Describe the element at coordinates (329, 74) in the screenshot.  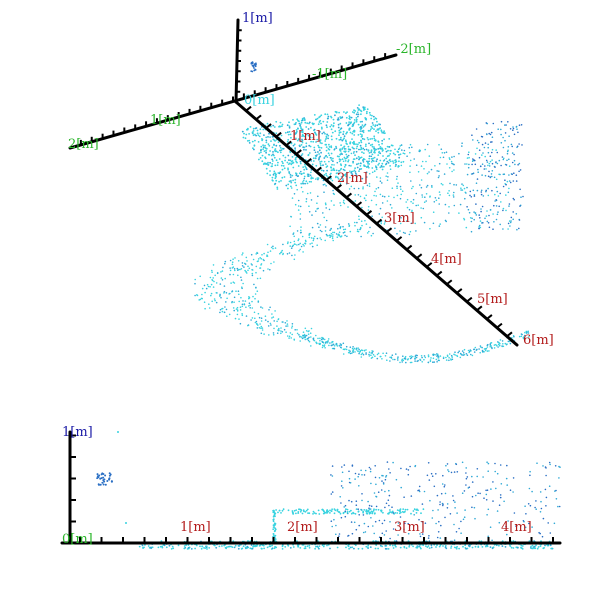
I see `y-label-neg1m: -1[m]` at that location.